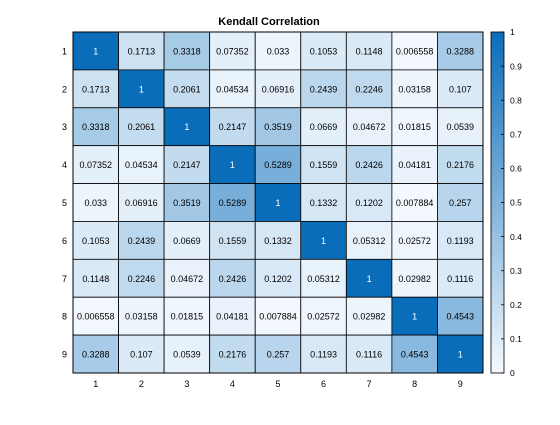 This screenshot has width=560, height=425. Describe the element at coordinates (516, 237) in the screenshot. I see `colorbar-tick-label: 0.4` at that location.